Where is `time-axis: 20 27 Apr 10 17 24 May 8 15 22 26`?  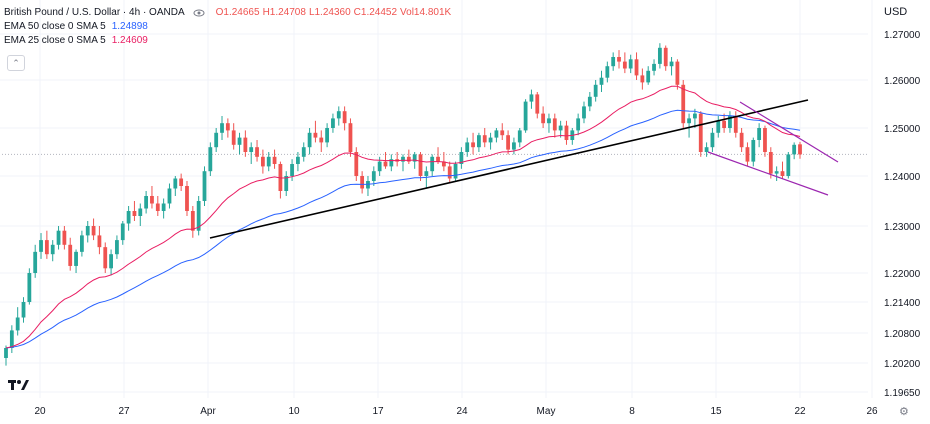
time-axis: 20 27 Apr 10 17 24 May 8 15 22 26 is located at coordinates (456, 411).